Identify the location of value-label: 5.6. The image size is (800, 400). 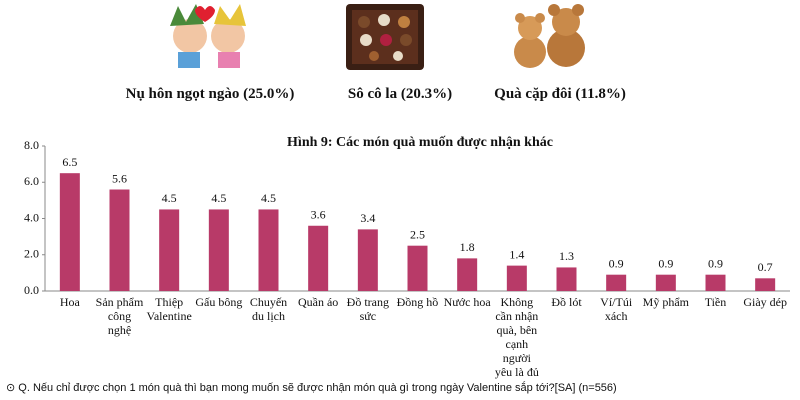
(119, 178).